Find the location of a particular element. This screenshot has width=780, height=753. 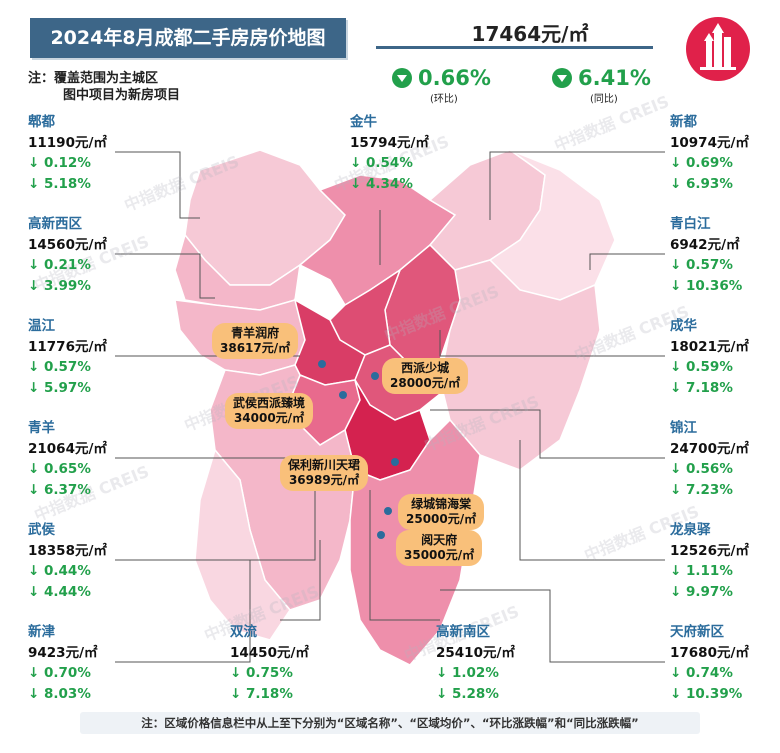

region-info-gaoxinxi: 高新西区 14560元/㎡ ↓ 0.21% ↓ 3.99% is located at coordinates (67, 255).